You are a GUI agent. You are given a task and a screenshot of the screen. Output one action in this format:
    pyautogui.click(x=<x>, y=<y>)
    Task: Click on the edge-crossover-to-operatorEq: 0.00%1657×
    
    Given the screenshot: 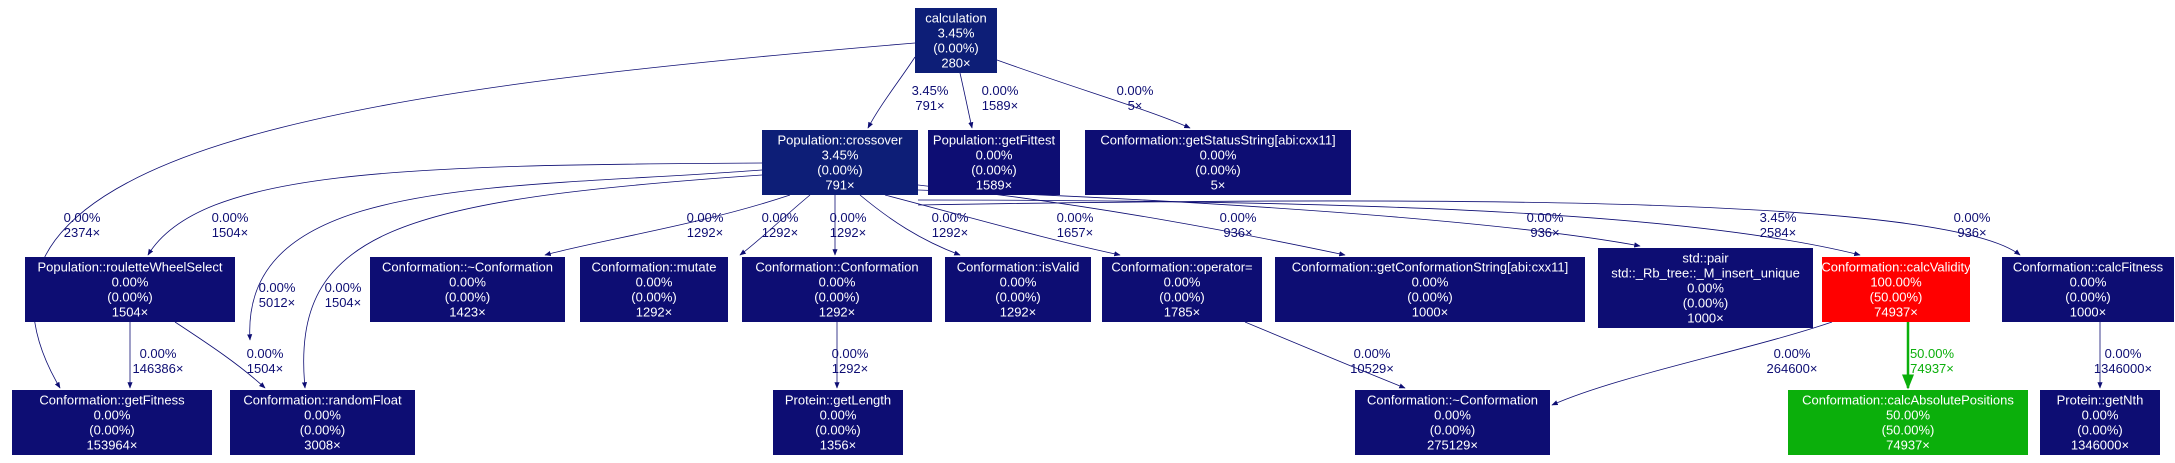 What is the action you would take?
    pyautogui.click(x=1002, y=225)
    